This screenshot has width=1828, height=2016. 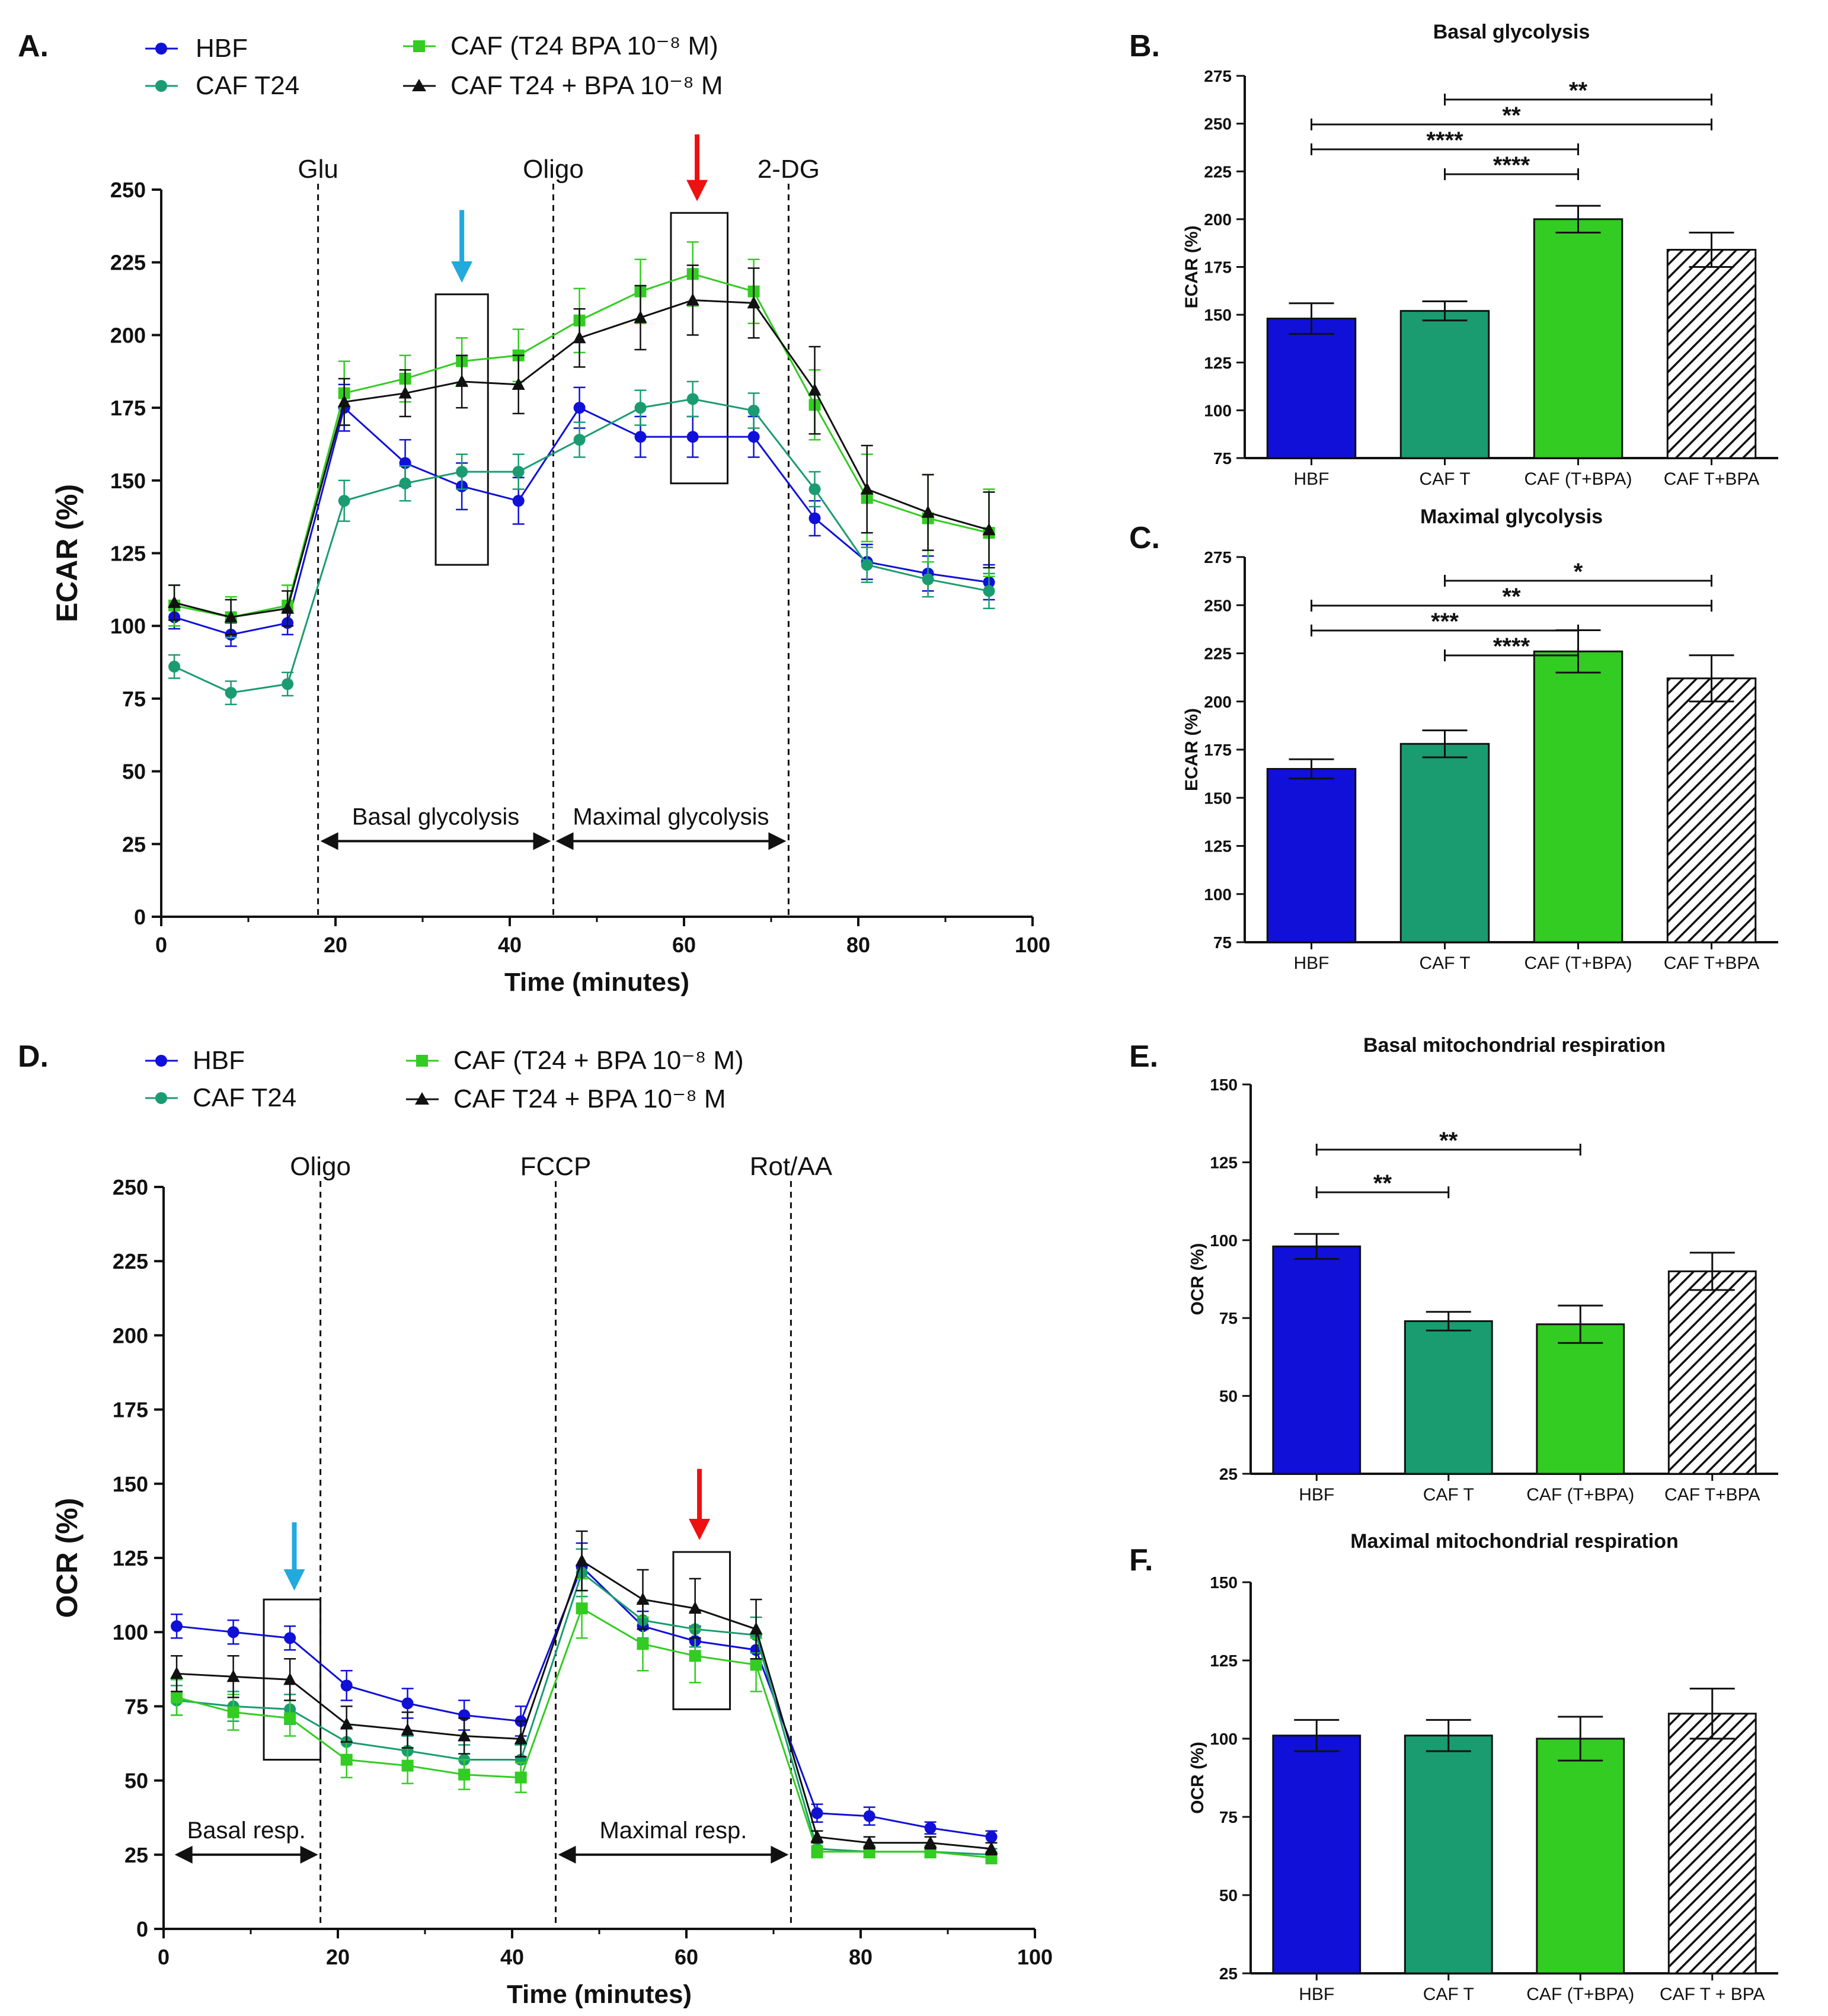 I want to click on chart-d-injection-label: FCCP, so click(x=556, y=1166).